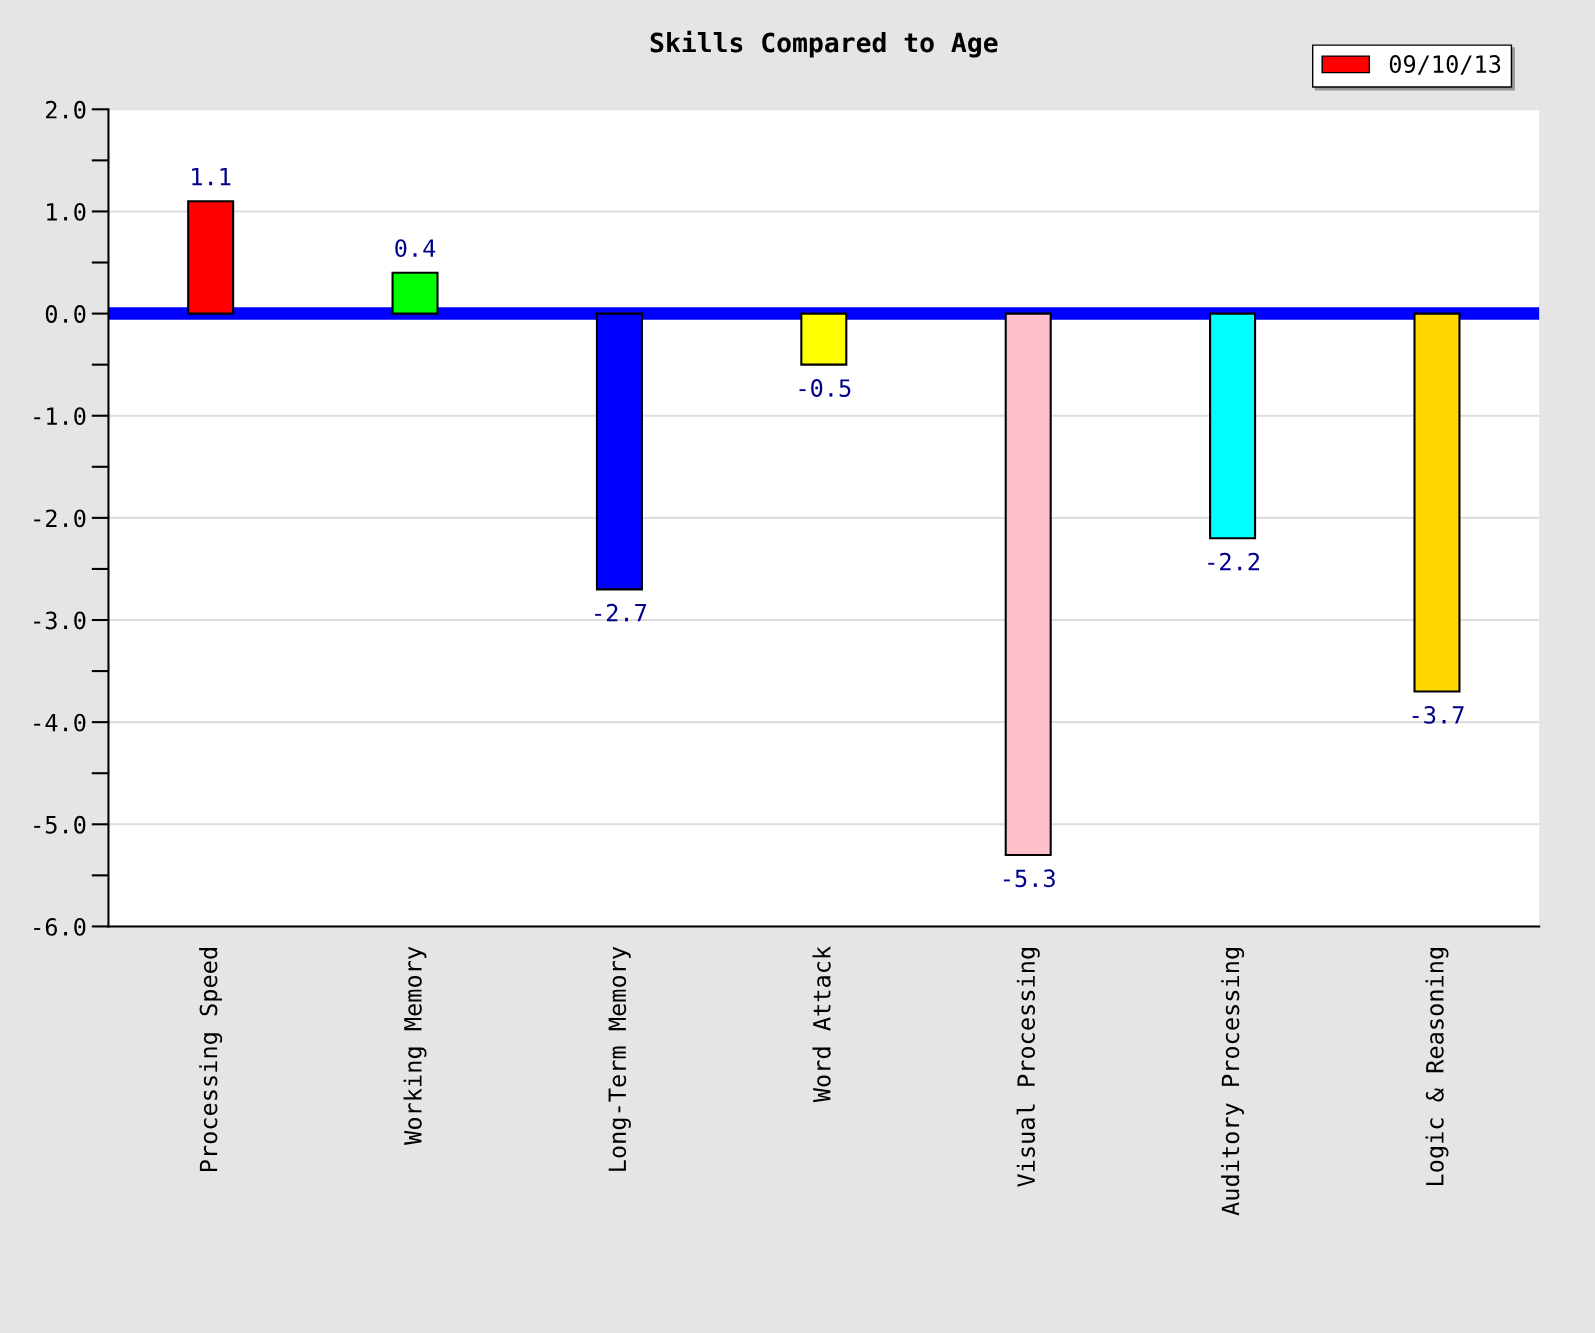 Image resolution: width=1595 pixels, height=1333 pixels. Describe the element at coordinates (619, 1058) in the screenshot. I see `x-tick-label: Long-Term Memory` at that location.